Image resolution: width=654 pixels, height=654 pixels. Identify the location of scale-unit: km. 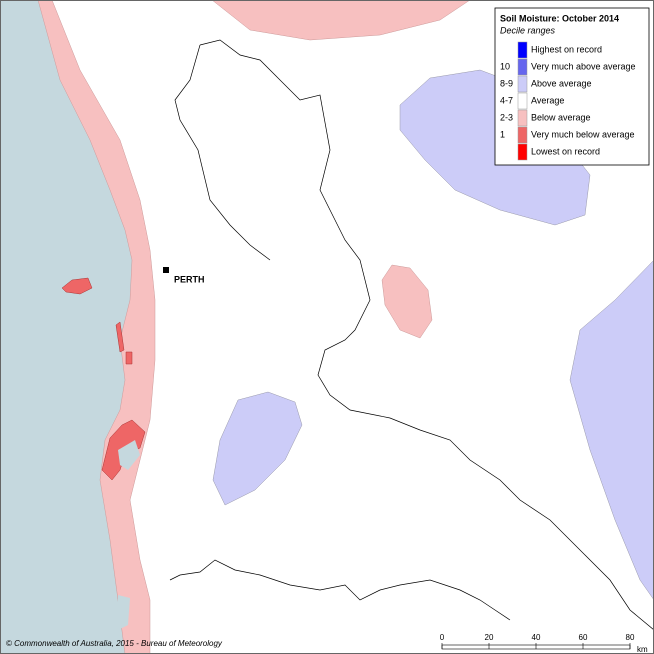
(642, 649).